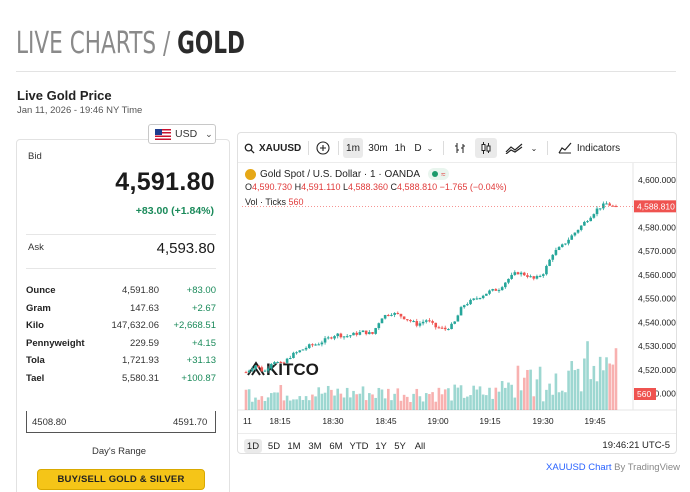 The height and width of the screenshot is (492, 690). Describe the element at coordinates (130, 43) in the screenshot. I see `page-title: LIVE CHARTS / GOLD` at that location.